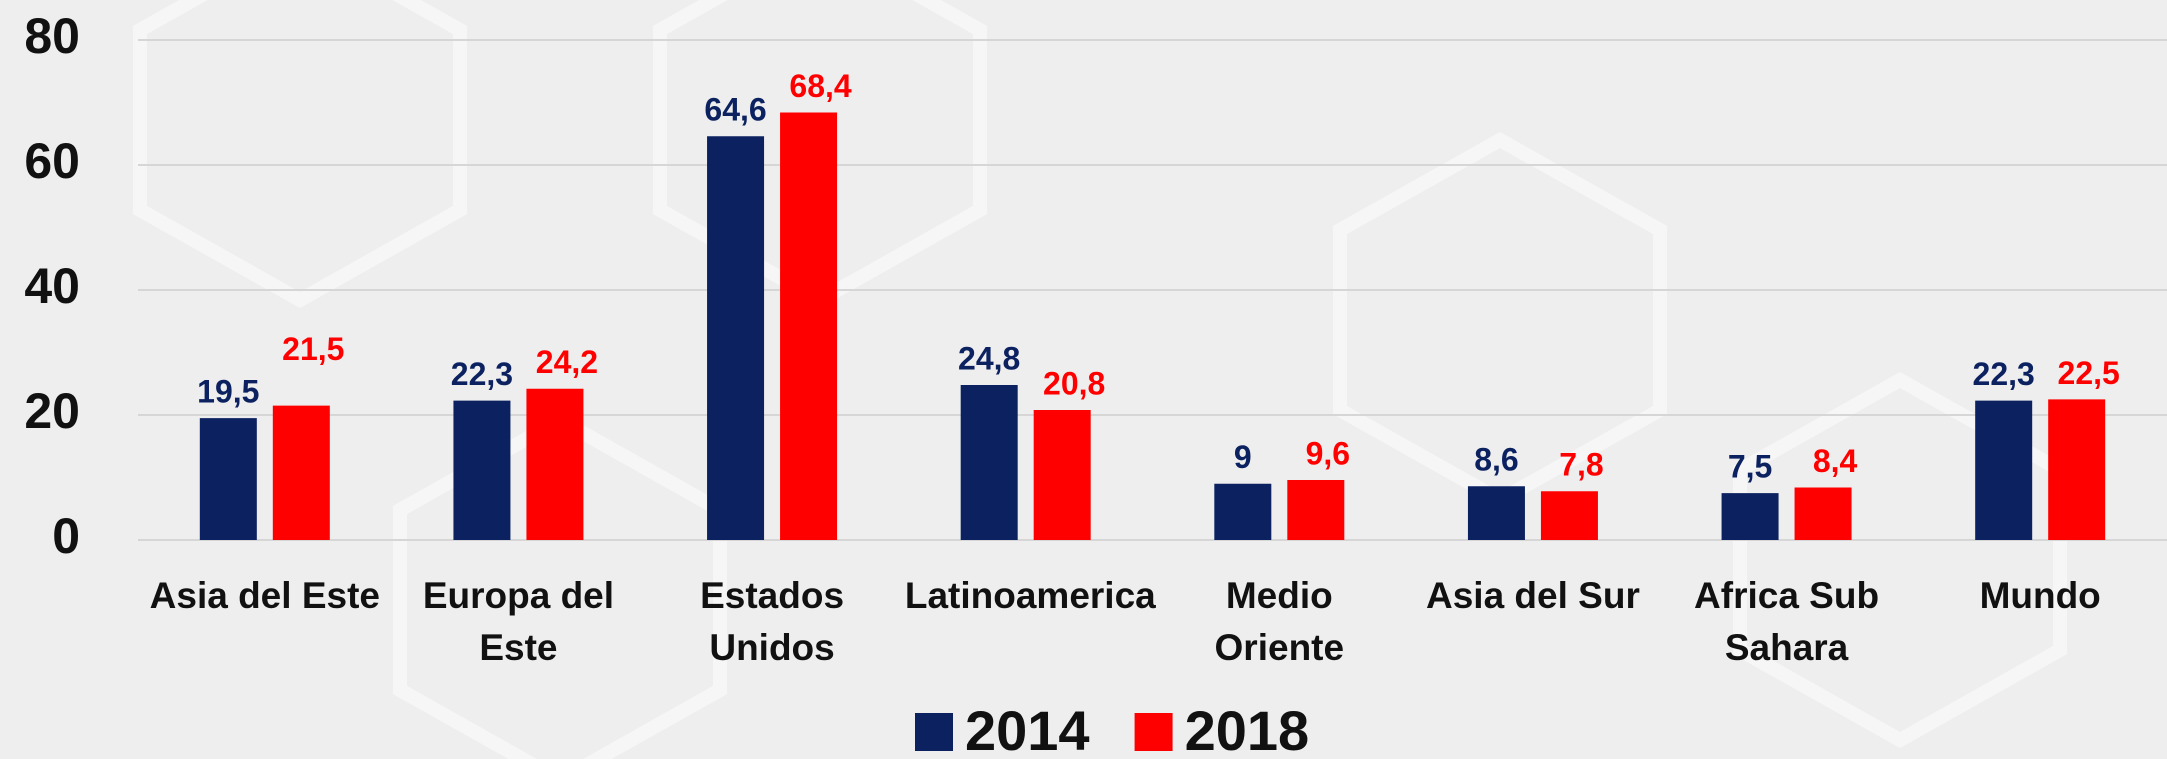  Describe the element at coordinates (1533, 595) in the screenshot. I see `x-tick-label: Asia del Sur` at that location.